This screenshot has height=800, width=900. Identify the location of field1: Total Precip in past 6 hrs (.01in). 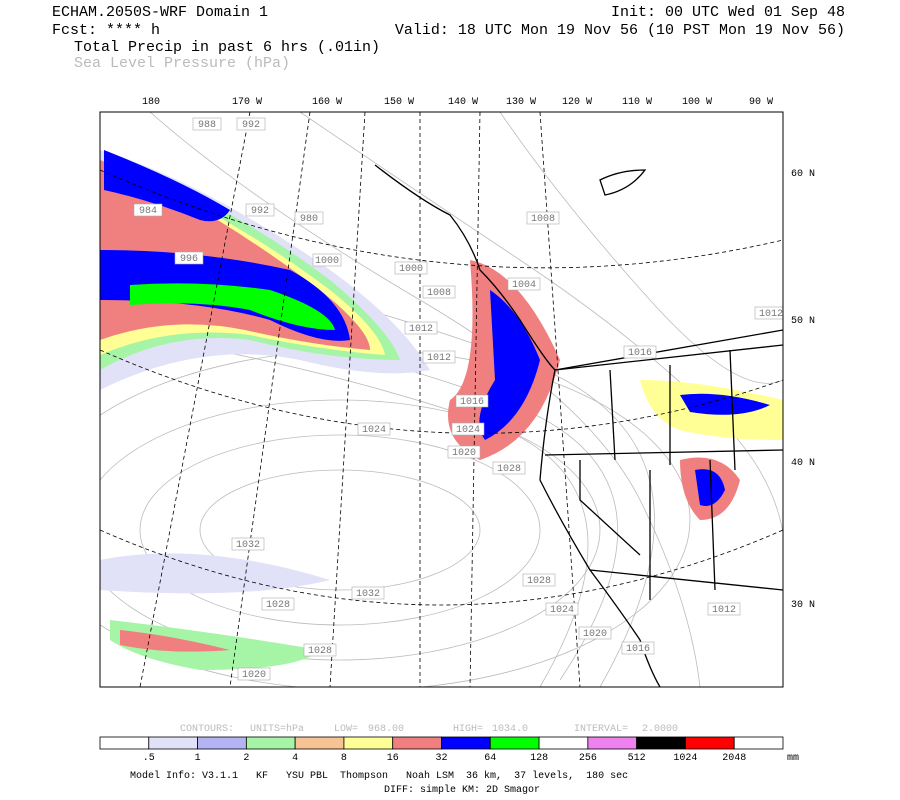
(227, 47).